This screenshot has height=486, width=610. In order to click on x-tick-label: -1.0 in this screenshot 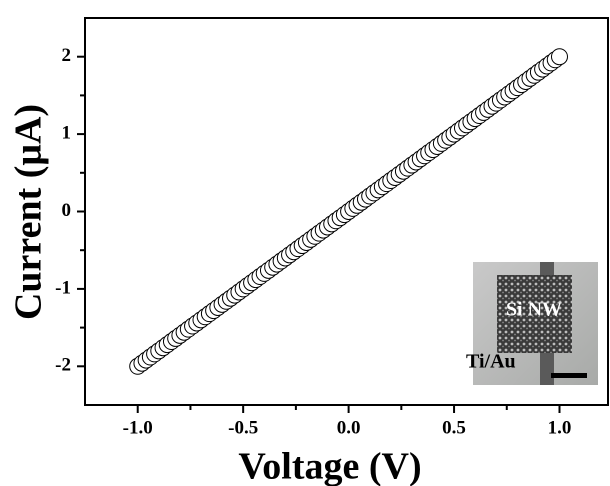, I will do `click(138, 427)`.